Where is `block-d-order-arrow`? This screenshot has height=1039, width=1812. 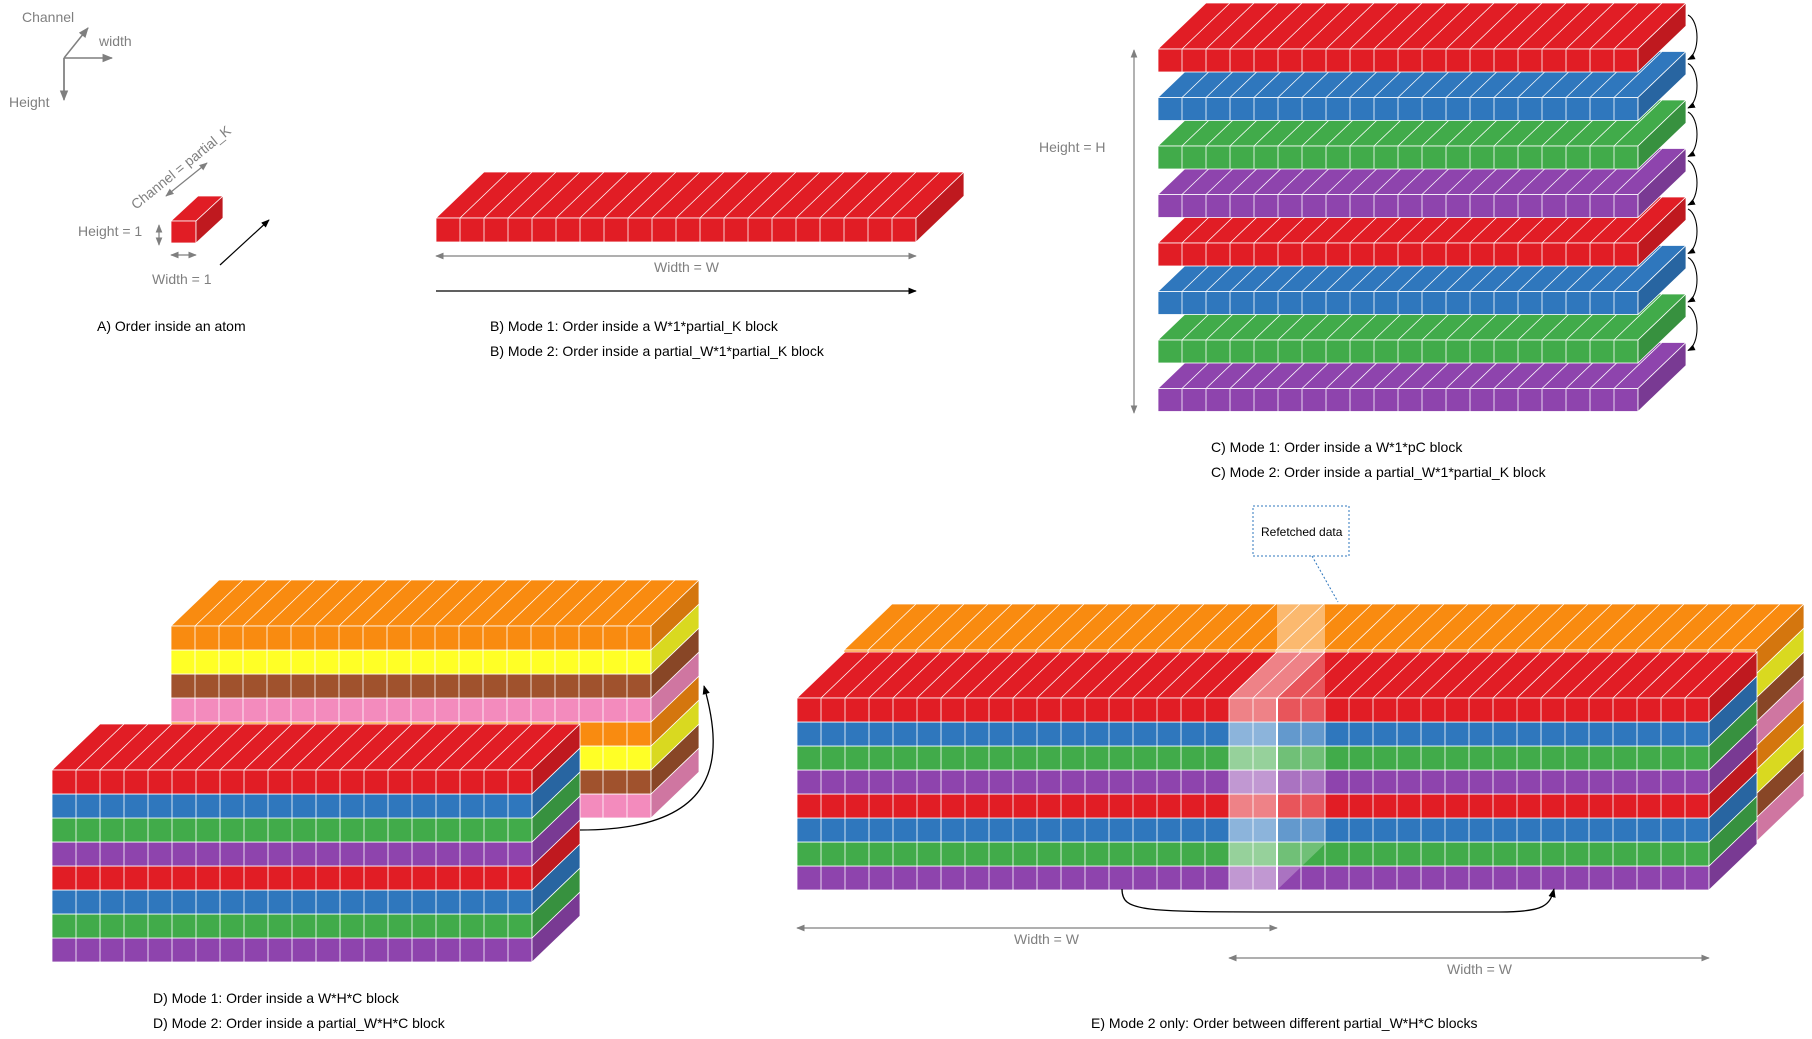 block-d-order-arrow is located at coordinates (646, 758).